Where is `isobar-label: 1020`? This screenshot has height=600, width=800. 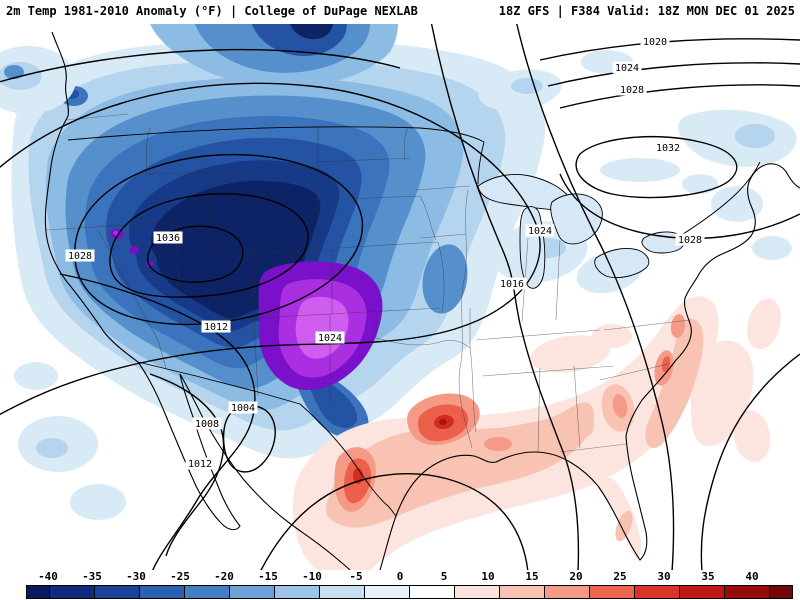
isobar-label: 1020 is located at coordinates (655, 42).